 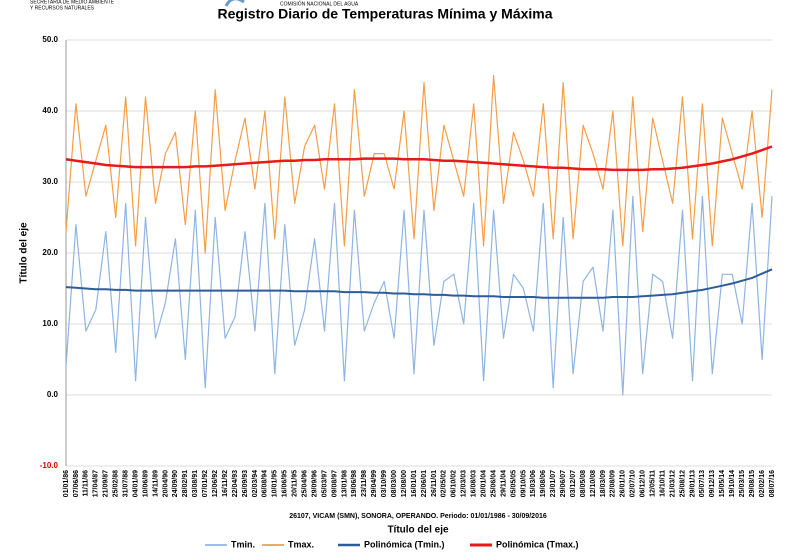 I want to click on legend-label: Polinómica (Tmax.), so click(x=537, y=544).